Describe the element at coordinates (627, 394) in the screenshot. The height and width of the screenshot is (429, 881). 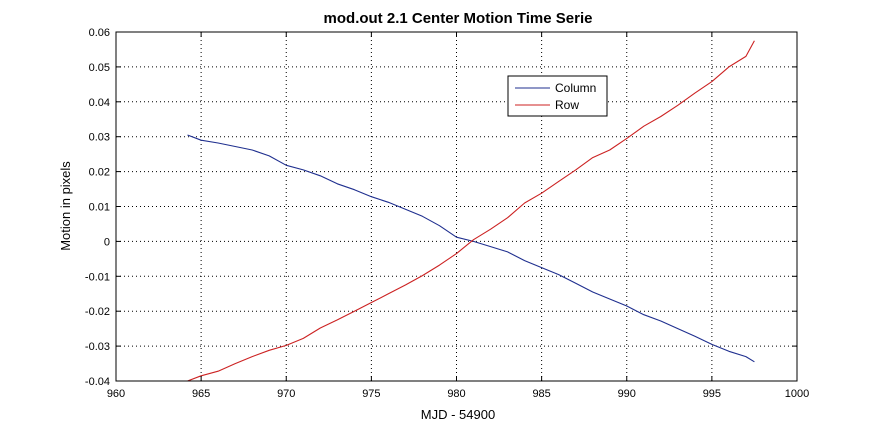
I see `x-tick-label: 990` at that location.